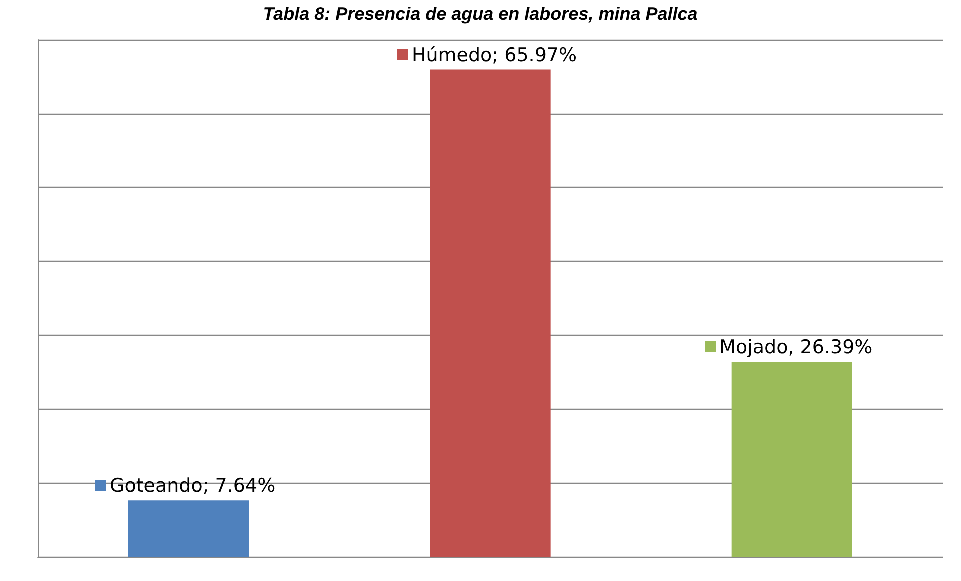  What do you see at coordinates (193, 486) in the screenshot?
I see `data-label: Goteando; 7.64%` at bounding box center [193, 486].